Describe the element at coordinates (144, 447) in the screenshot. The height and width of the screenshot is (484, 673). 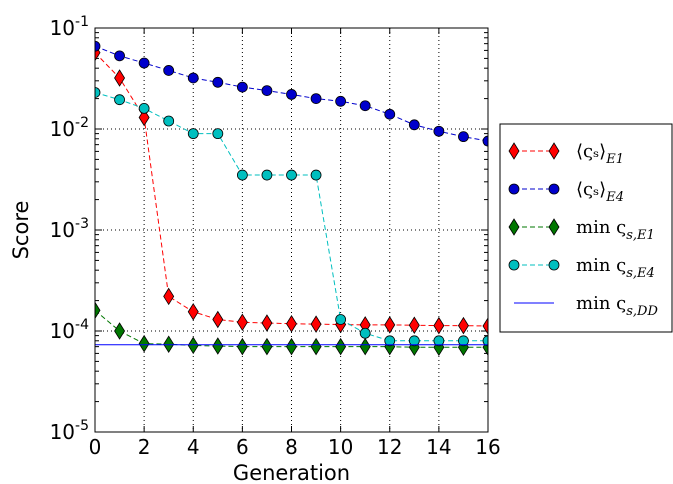
I see `x-tick-label: 2` at that location.